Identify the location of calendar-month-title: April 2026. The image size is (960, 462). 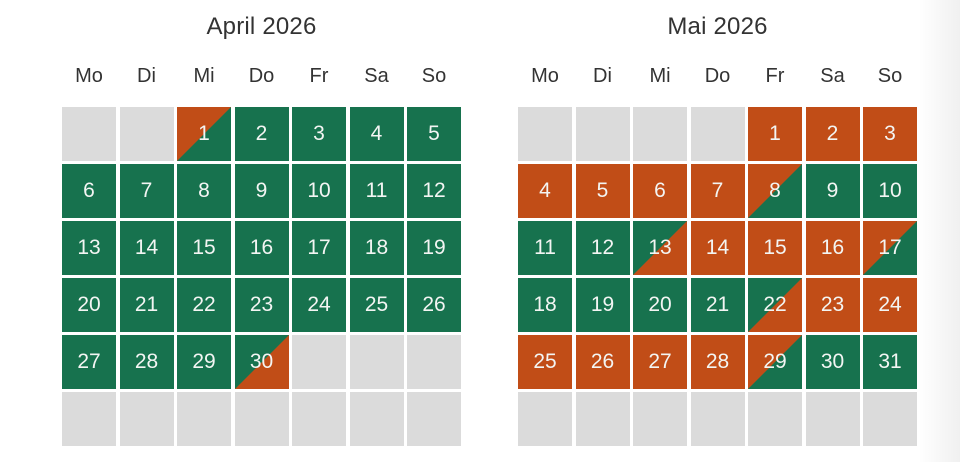
(261, 26).